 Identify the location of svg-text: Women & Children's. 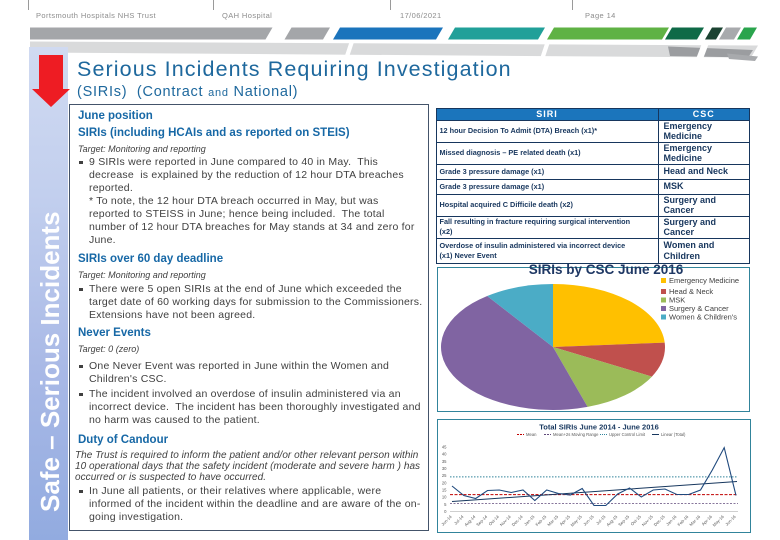
(703, 317).